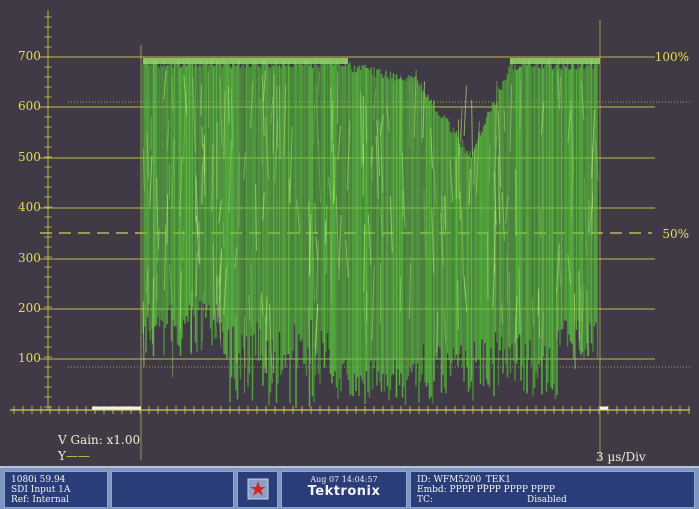 This screenshot has height=509, width=699. Describe the element at coordinates (29, 207) in the screenshot. I see `y-label-400: 400` at that location.